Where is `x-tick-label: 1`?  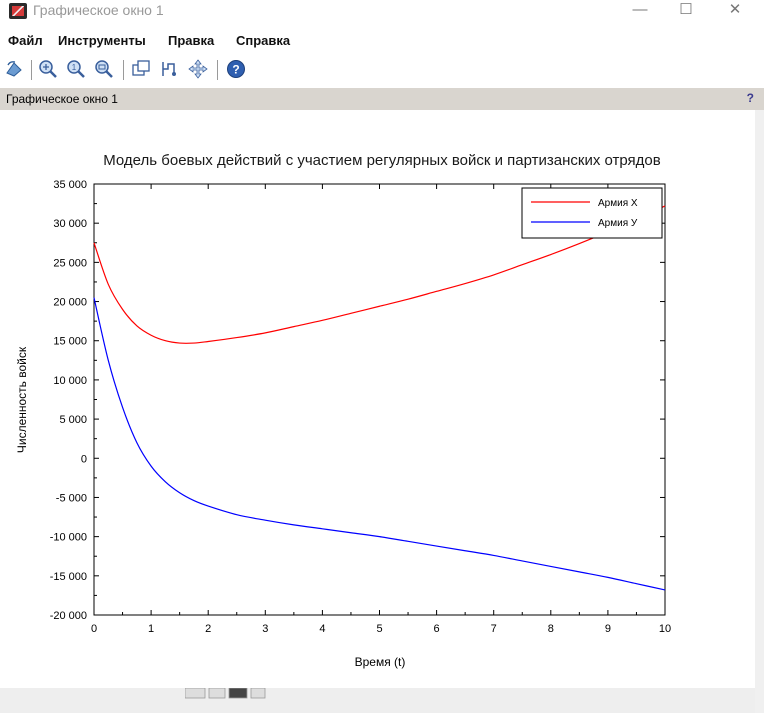
x-tick-label: 1 is located at coordinates (151, 629).